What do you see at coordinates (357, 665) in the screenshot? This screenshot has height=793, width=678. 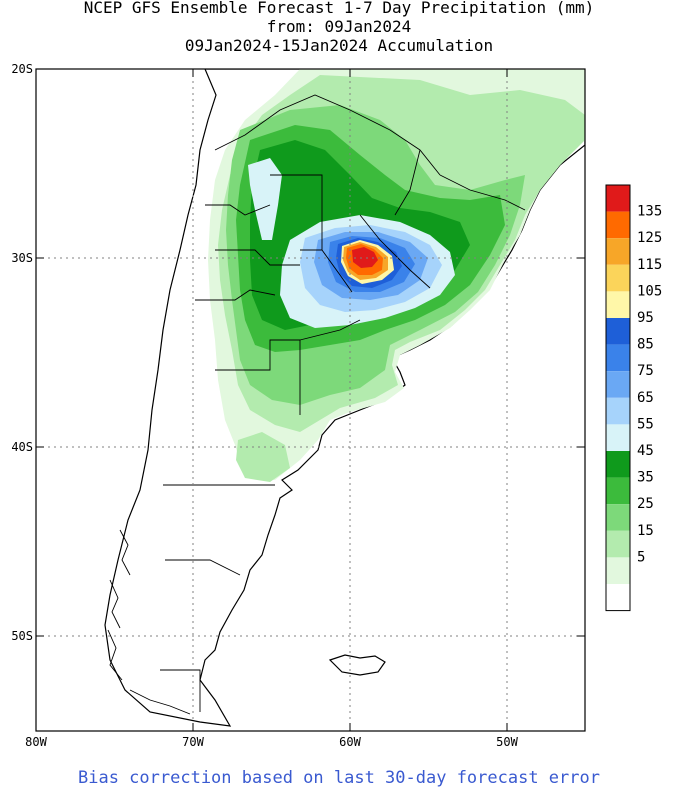 I see `falkland-islands` at bounding box center [357, 665].